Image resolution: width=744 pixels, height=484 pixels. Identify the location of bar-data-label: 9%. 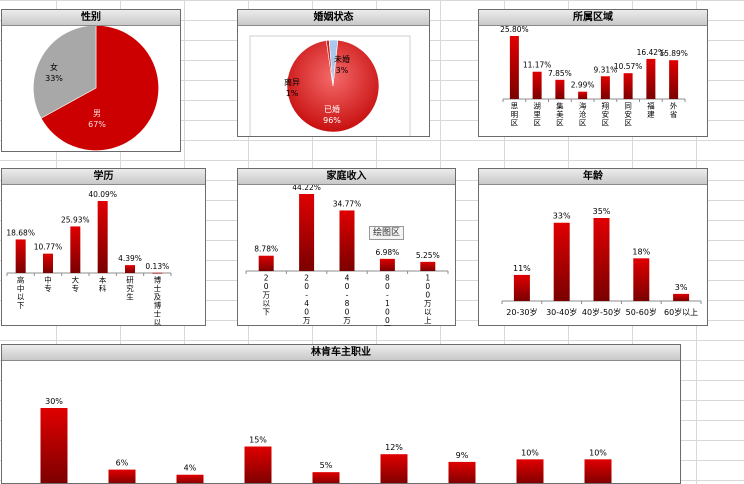
(462, 455).